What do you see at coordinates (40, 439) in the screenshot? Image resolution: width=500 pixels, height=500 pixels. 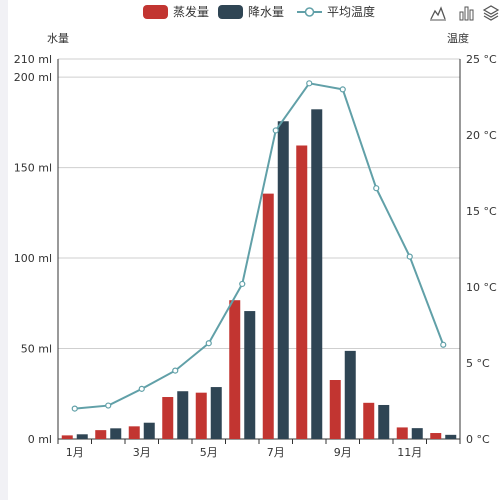 I see `y-left-tick-label: 0 ml` at bounding box center [40, 439].